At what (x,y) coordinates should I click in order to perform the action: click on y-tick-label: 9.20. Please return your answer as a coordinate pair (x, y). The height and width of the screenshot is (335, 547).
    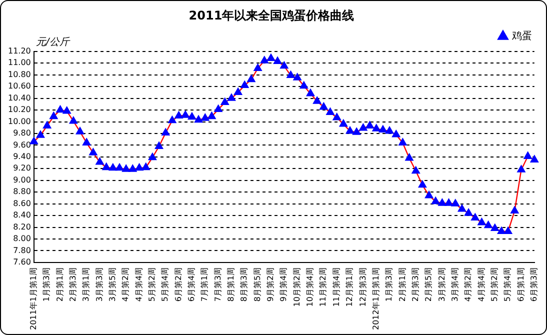
    Looking at the image, I should click on (22, 168).